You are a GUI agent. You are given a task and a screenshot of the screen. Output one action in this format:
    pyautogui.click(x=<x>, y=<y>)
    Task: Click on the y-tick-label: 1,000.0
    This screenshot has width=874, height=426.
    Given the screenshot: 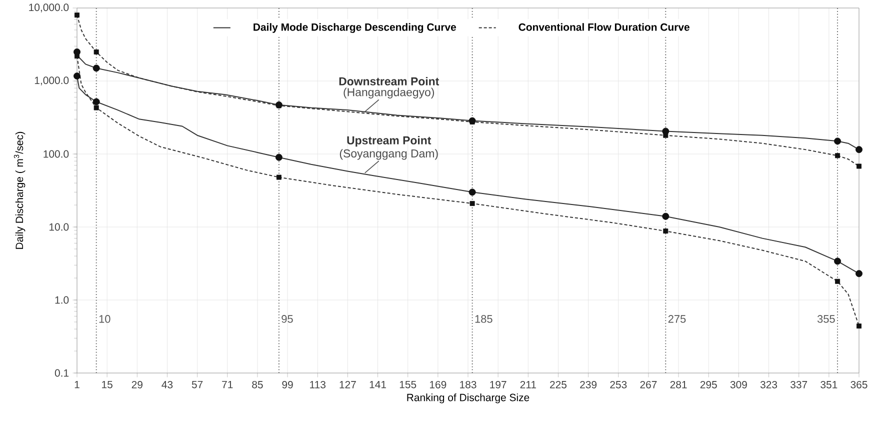 What is the action you would take?
    pyautogui.click(x=51, y=81)
    